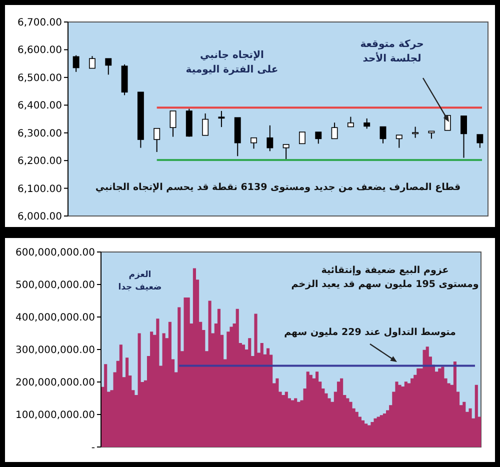 The height and width of the screenshot is (467, 500). Describe the element at coordinates (39, 162) in the screenshot. I see `y-tick-label: 6,200.00` at that location.